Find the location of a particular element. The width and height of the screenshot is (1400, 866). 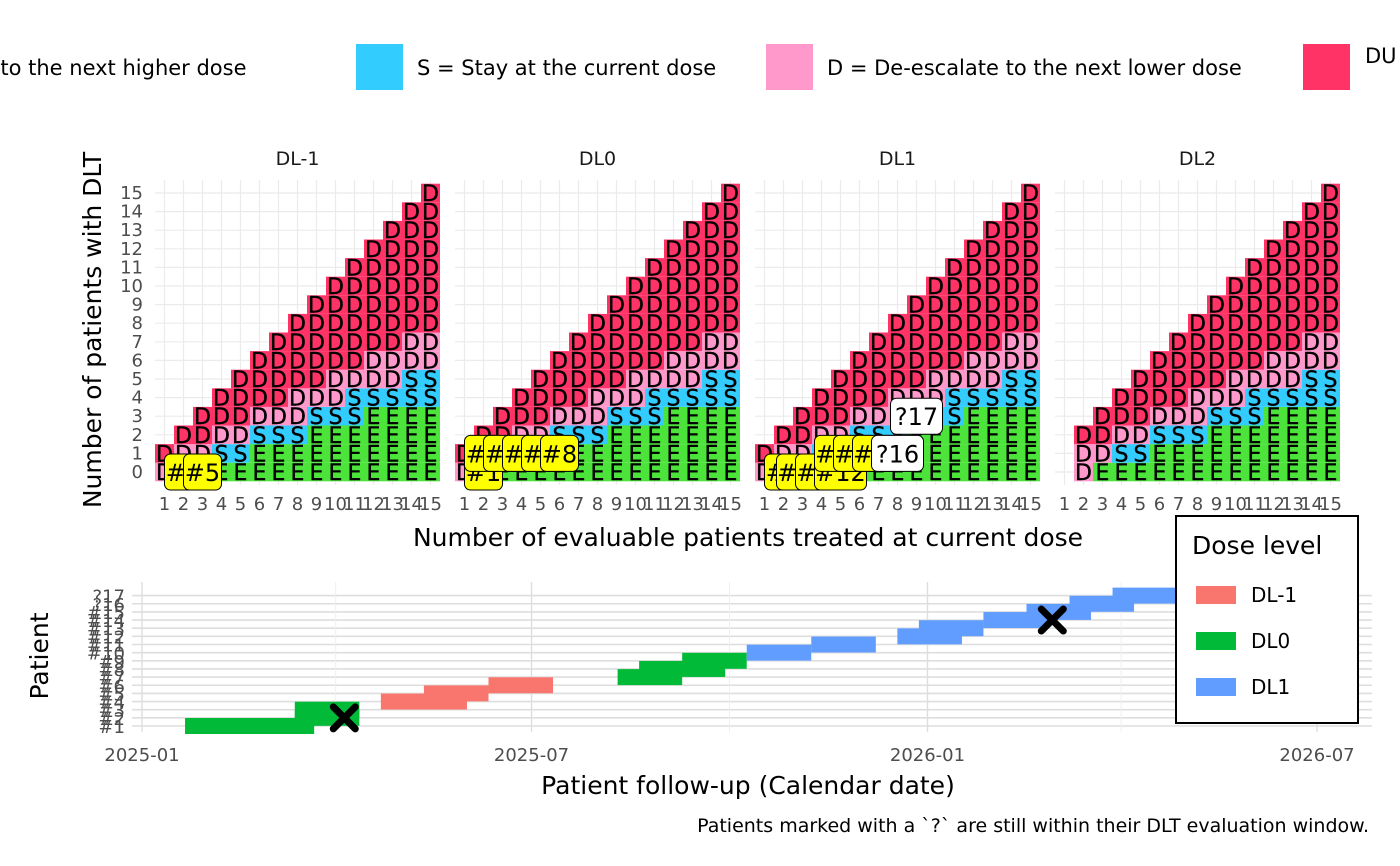

dose-level-legend: Dose level DL-1 DL0 DL1 is located at coordinates (1267, 619).